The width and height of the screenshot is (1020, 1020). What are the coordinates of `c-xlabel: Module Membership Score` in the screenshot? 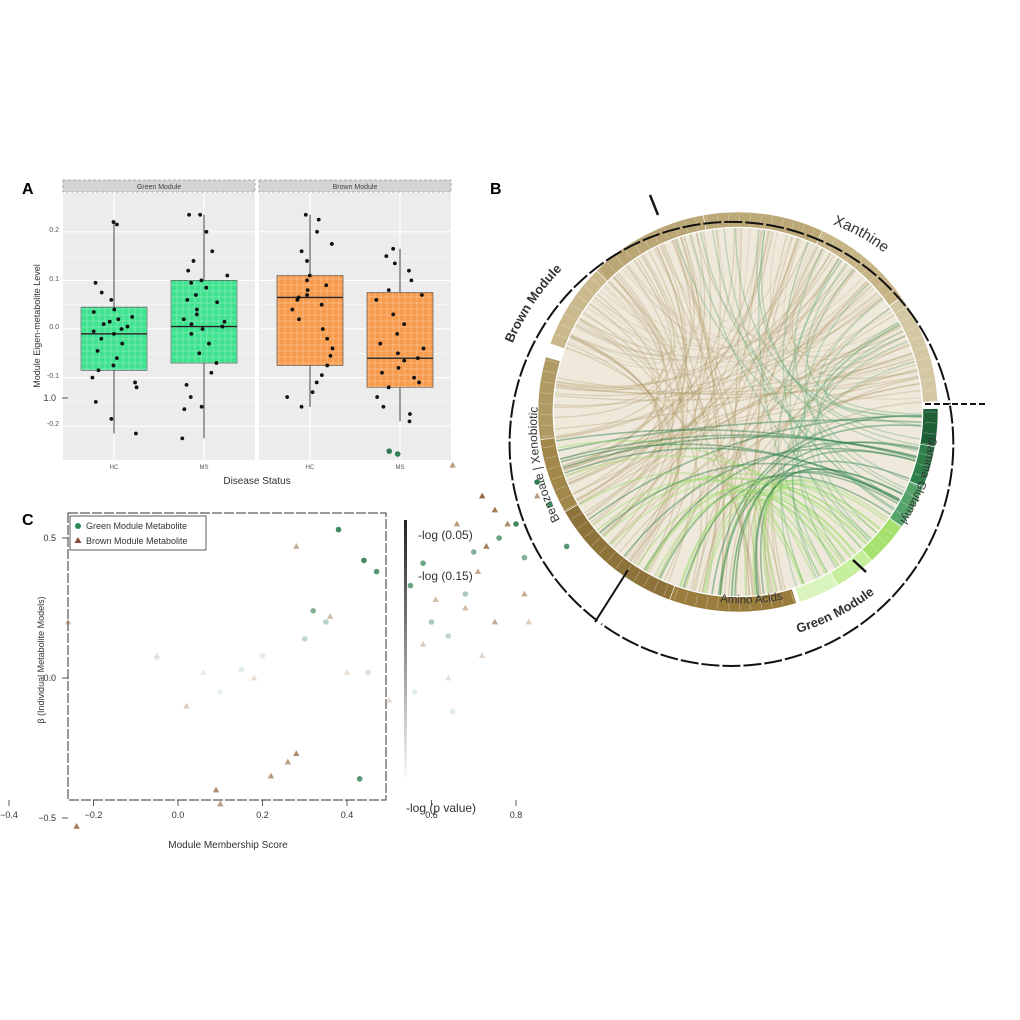 It's located at (228, 845).